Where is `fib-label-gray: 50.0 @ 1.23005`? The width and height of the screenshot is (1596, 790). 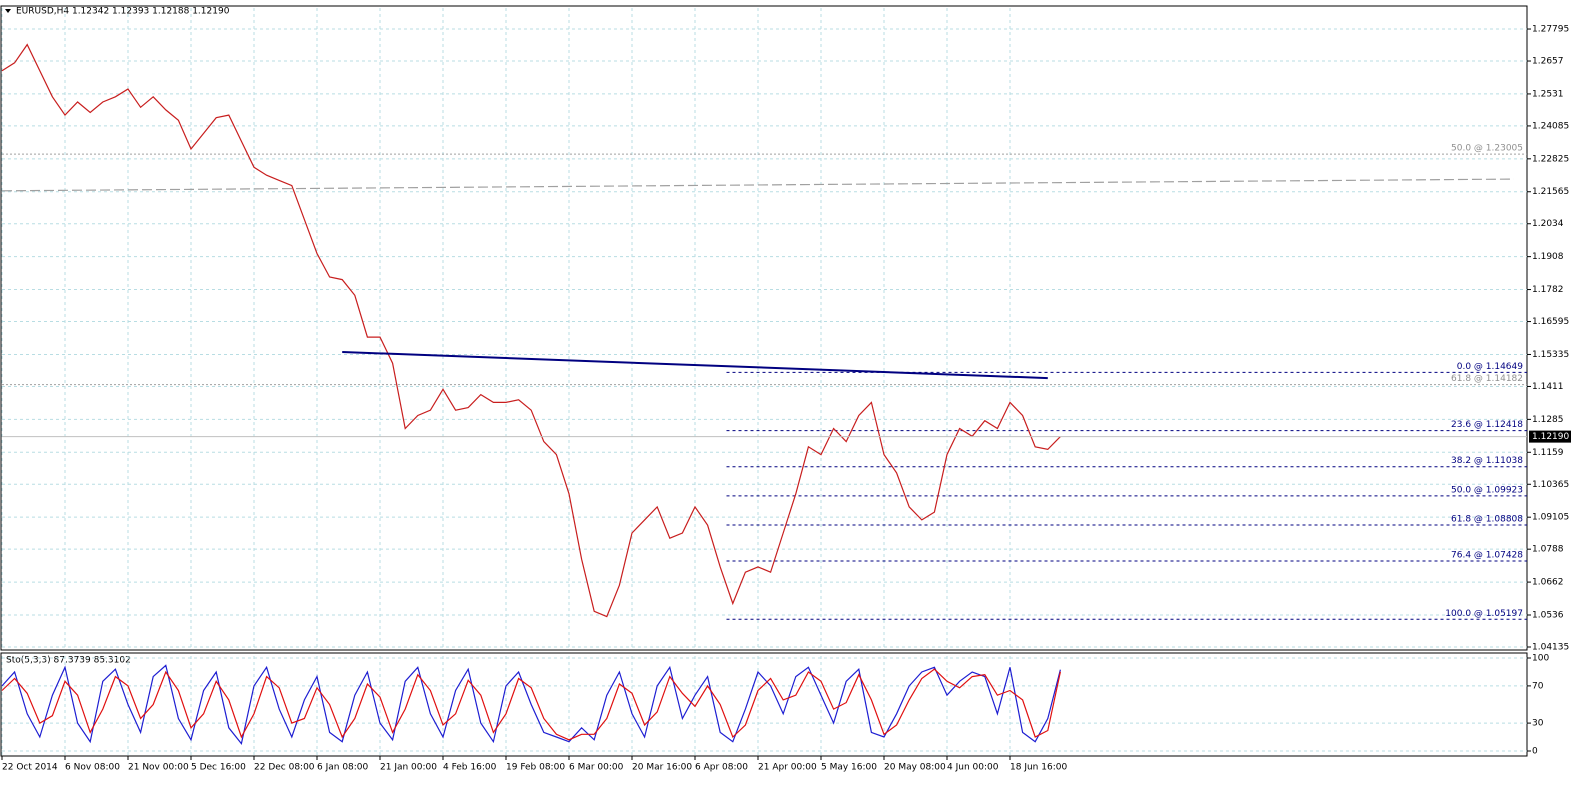 fib-label-gray: 50.0 @ 1.23005 is located at coordinates (1487, 149).